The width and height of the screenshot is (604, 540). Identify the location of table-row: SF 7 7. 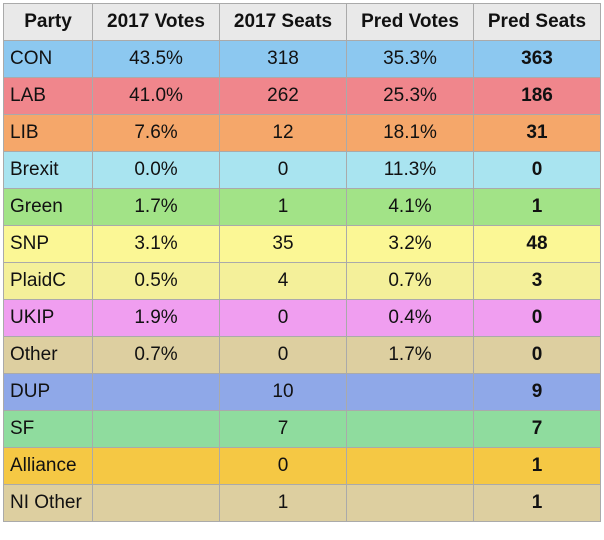
(302, 429).